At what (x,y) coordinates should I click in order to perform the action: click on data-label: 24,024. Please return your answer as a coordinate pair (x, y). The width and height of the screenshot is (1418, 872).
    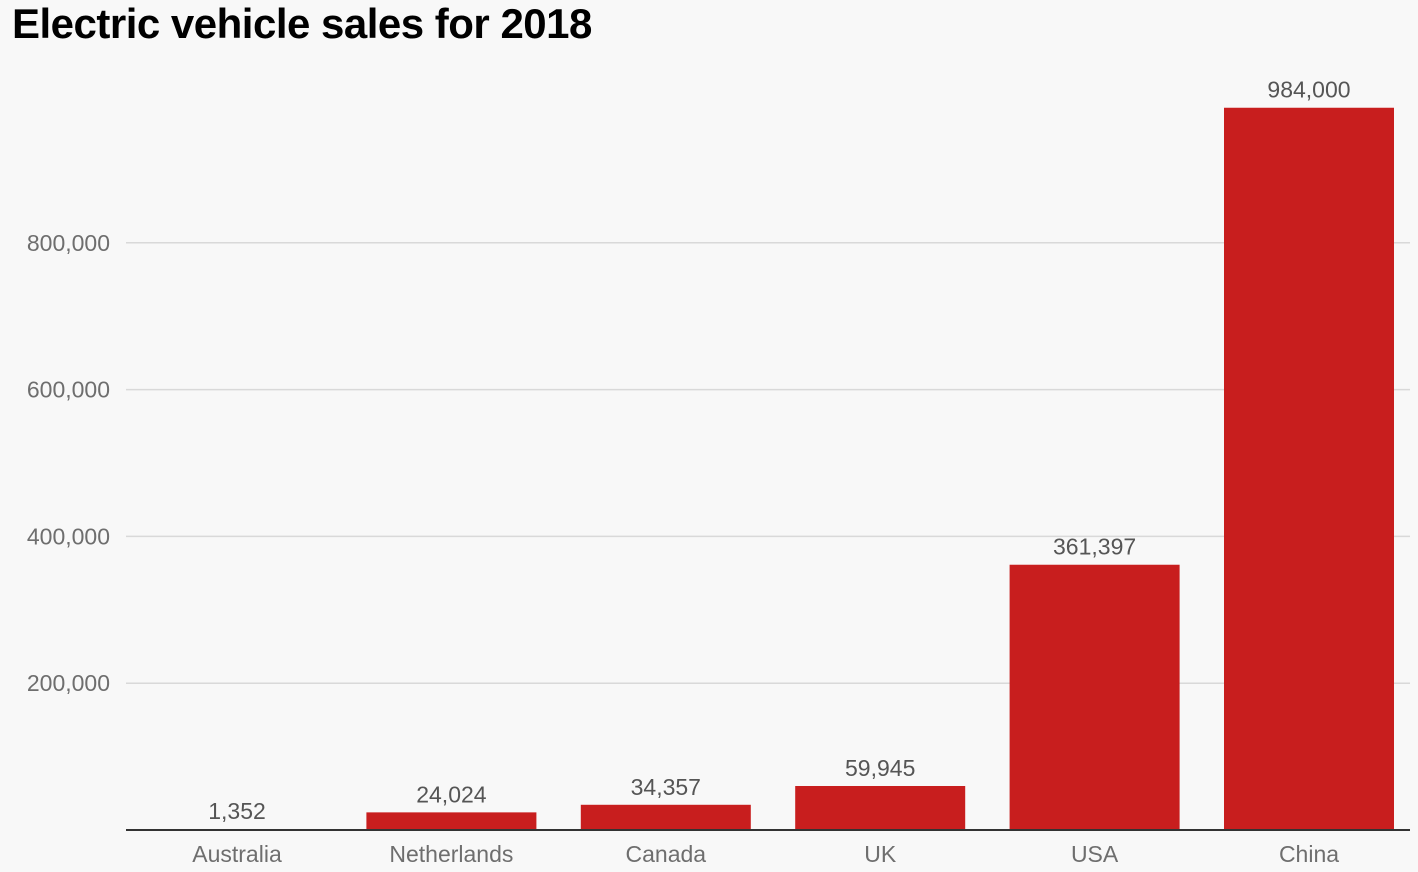
    Looking at the image, I should click on (451, 794).